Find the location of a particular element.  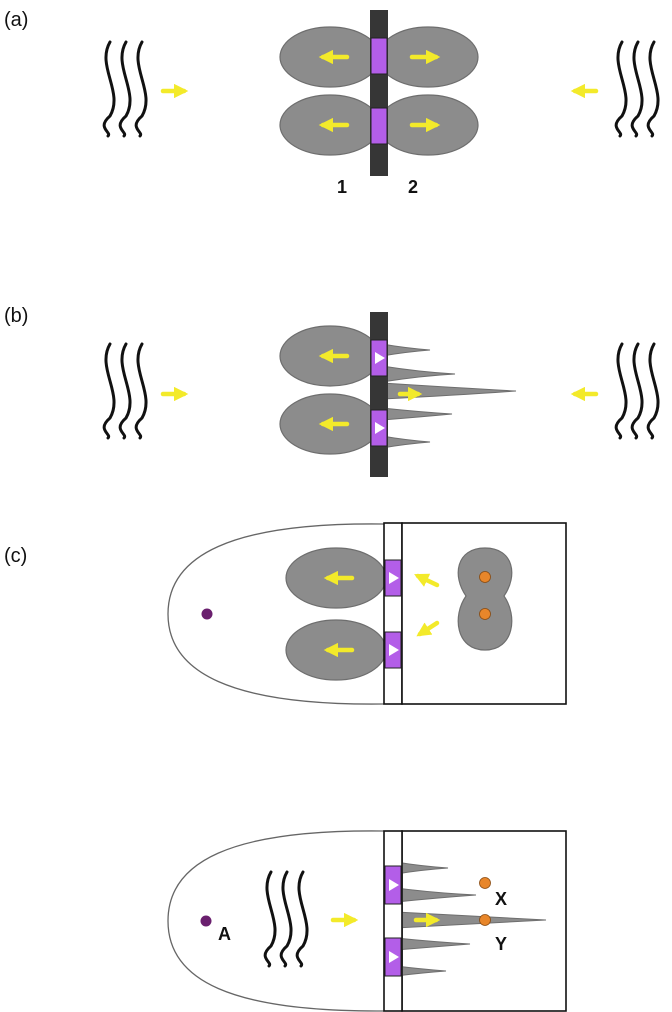

panel-label-c: (c) is located at coordinates (15, 556).